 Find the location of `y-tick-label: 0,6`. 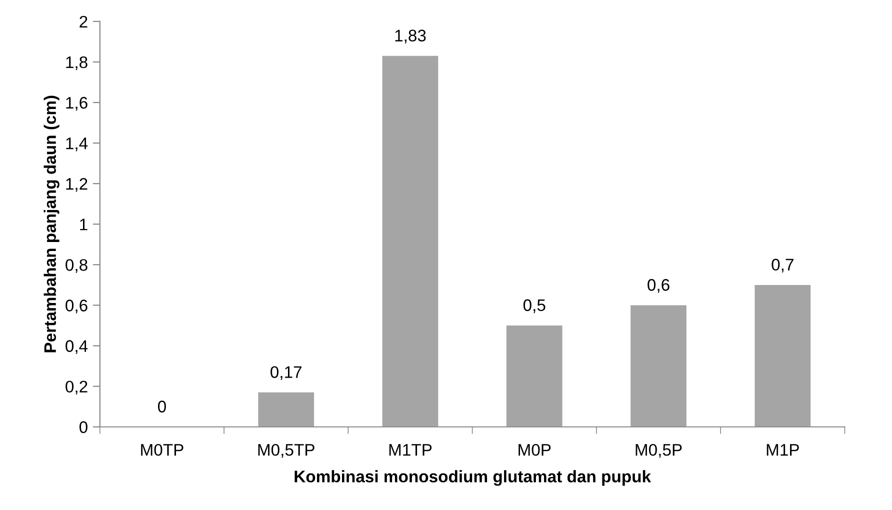

y-tick-label: 0,6 is located at coordinates (77, 307).